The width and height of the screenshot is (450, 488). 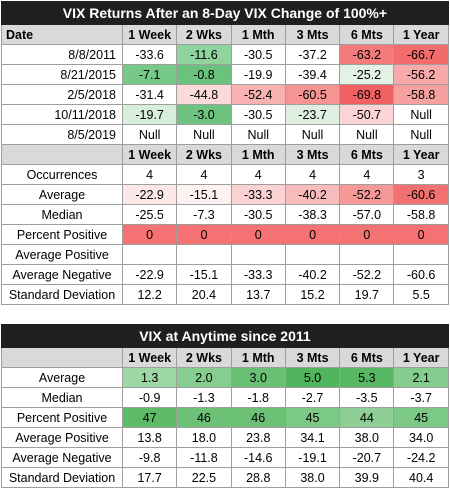 What do you see at coordinates (62, 114) in the screenshot?
I see `row-label: 10/11/2018` at bounding box center [62, 114].